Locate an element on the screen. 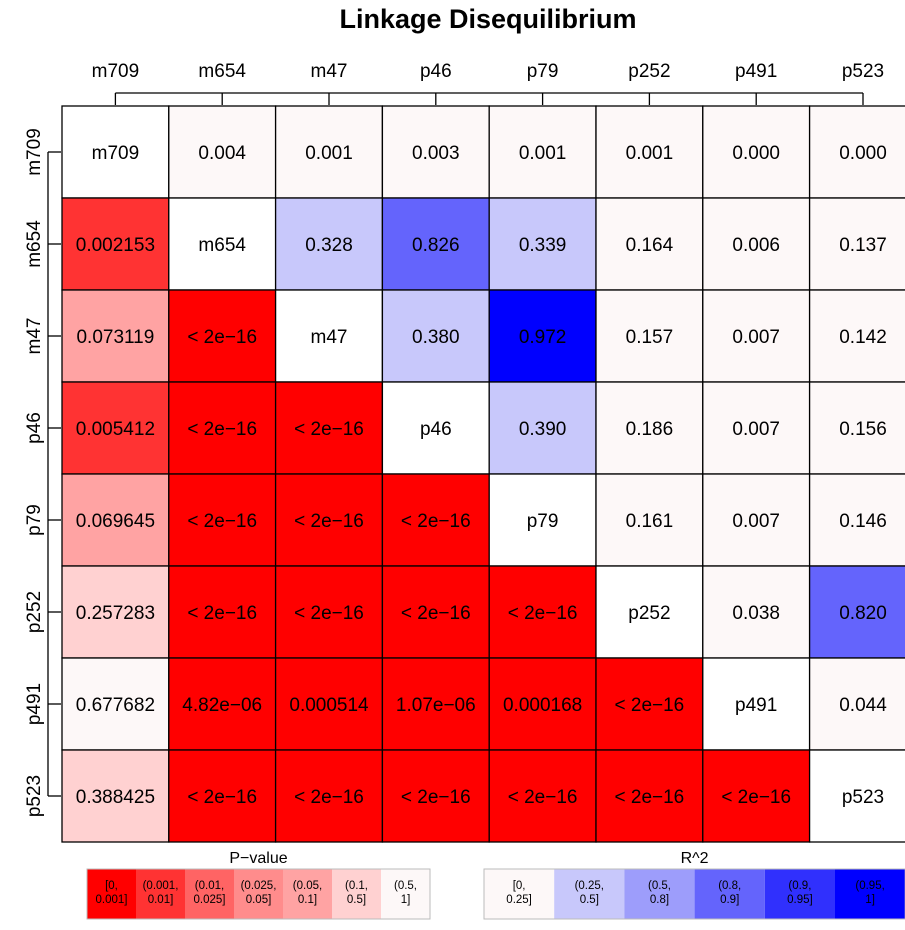 This screenshot has height=930, width=905. cell-label: 0.156 is located at coordinates (863, 429).